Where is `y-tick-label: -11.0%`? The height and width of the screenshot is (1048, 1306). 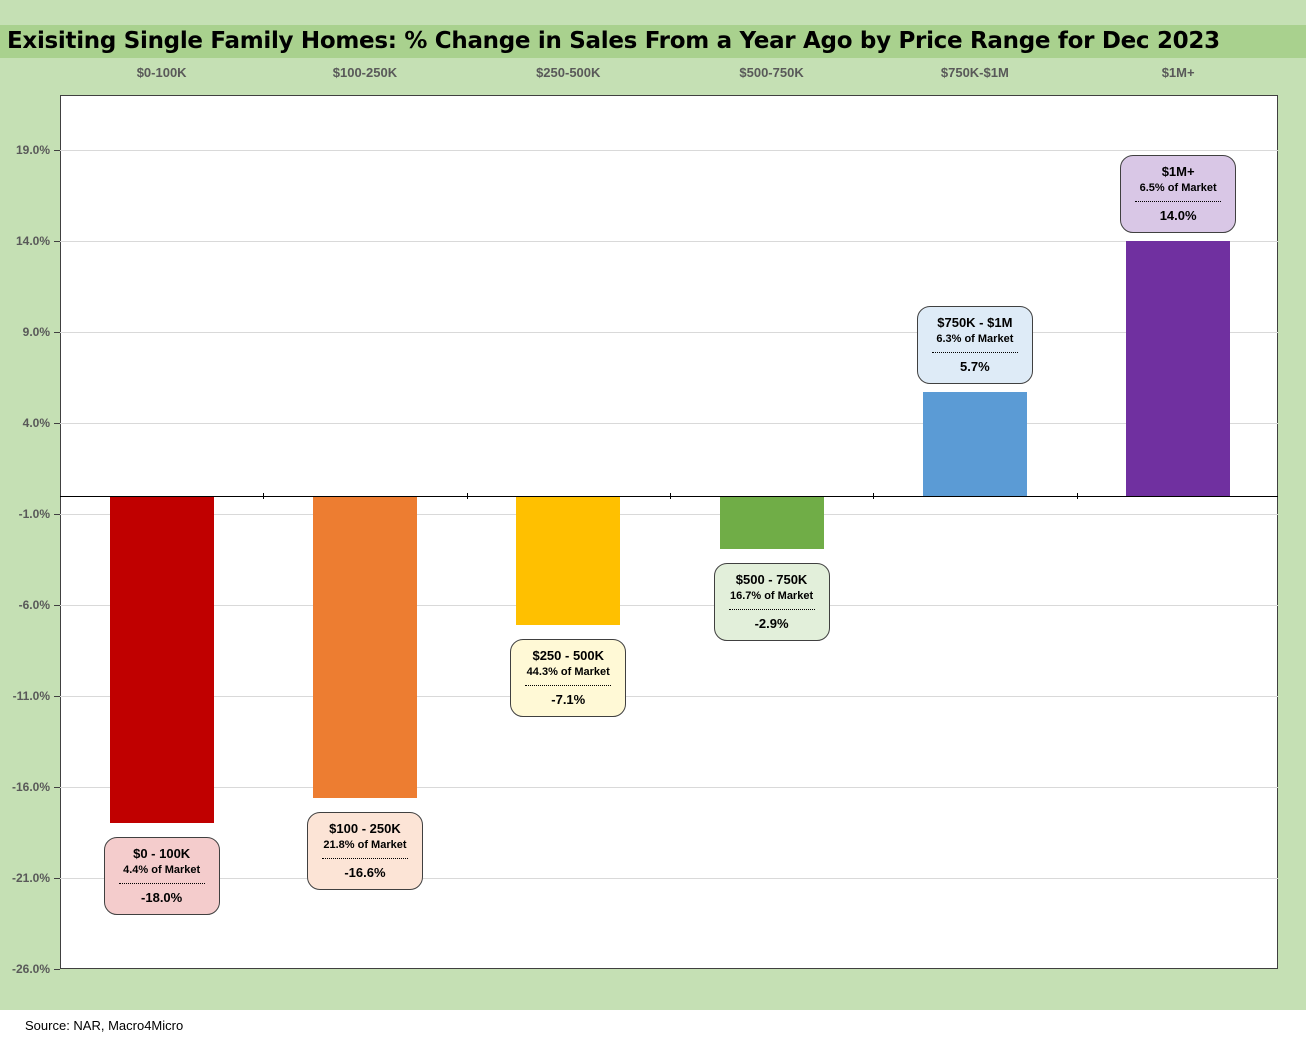
y-tick-label: -11.0% is located at coordinates (31, 696).